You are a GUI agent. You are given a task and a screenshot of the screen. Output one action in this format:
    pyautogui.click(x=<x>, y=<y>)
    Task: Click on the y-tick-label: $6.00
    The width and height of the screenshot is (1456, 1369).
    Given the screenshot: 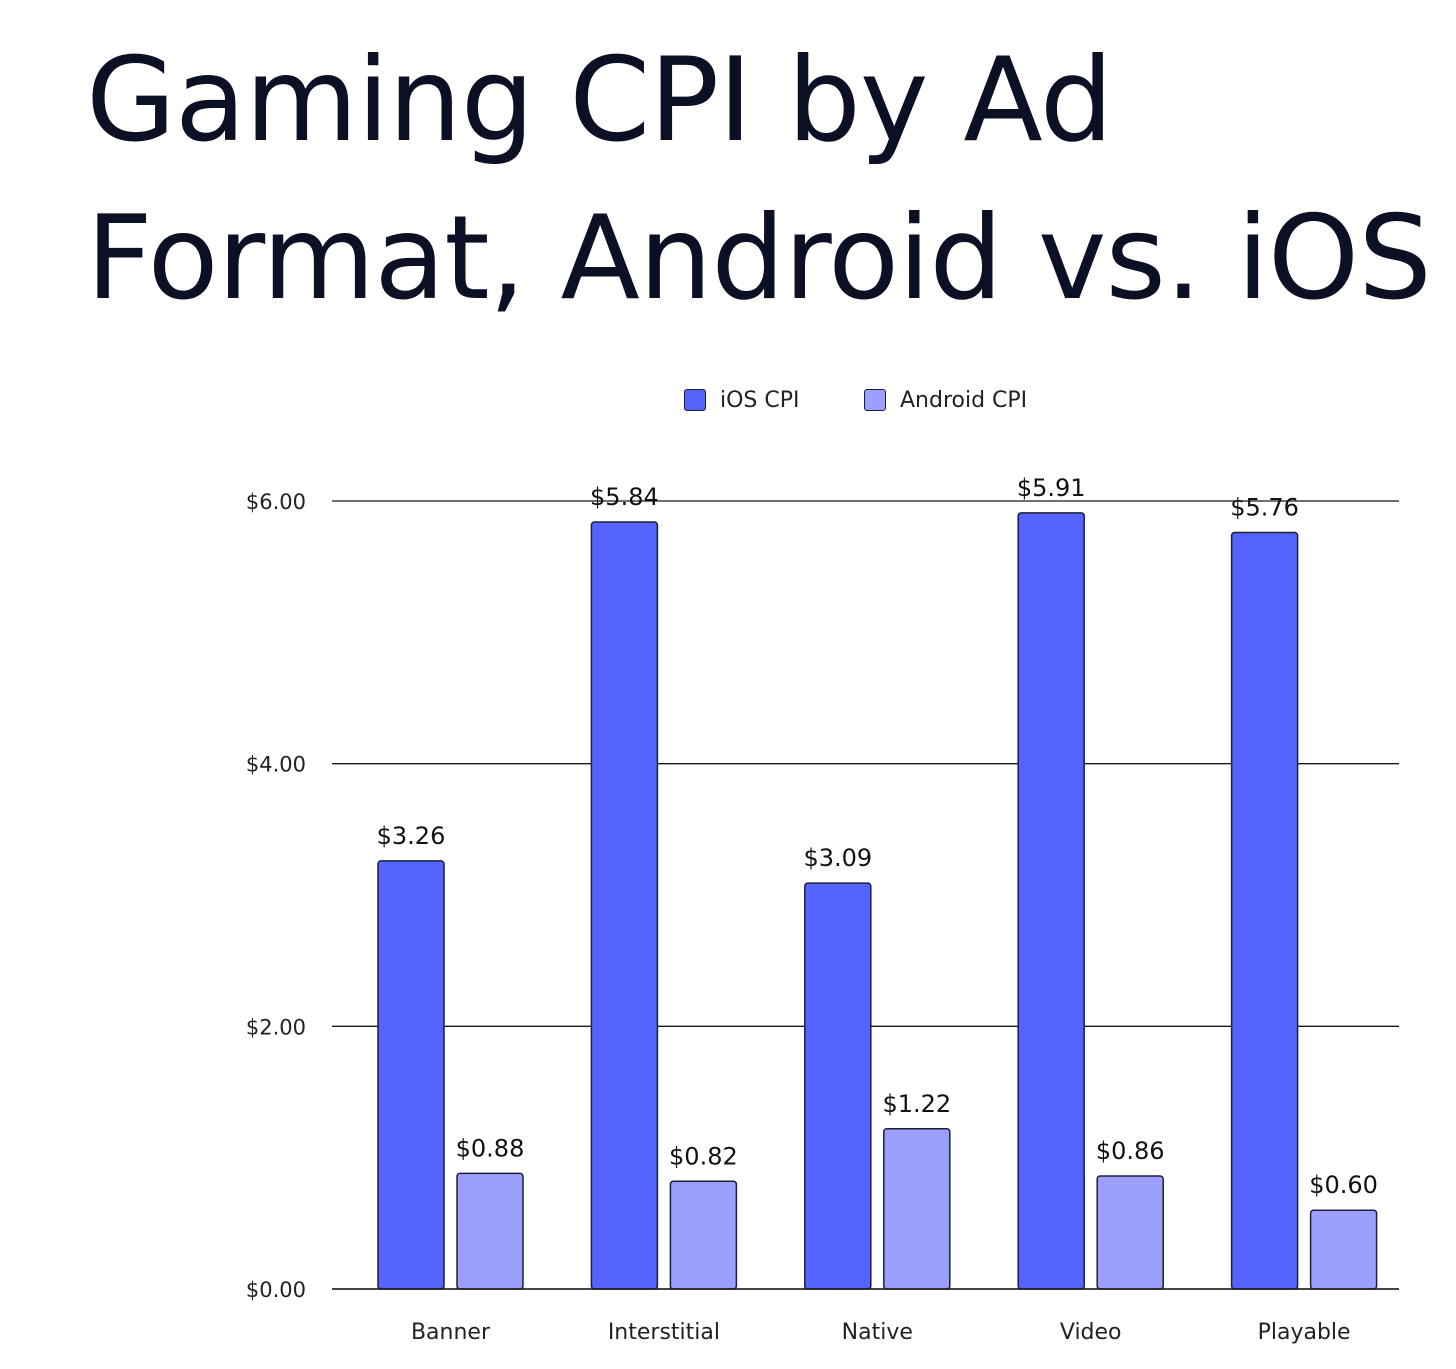 What is the action you would take?
    pyautogui.click(x=276, y=502)
    